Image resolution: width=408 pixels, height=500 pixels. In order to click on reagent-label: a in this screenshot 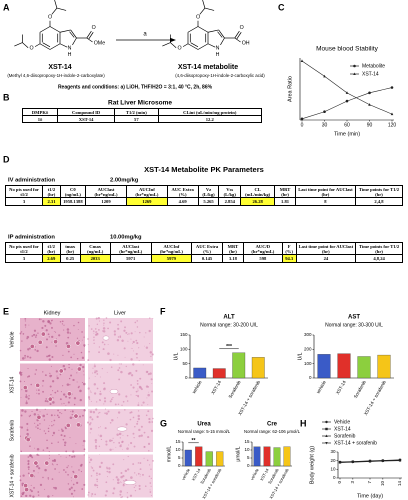, I will do `click(145, 35)`.